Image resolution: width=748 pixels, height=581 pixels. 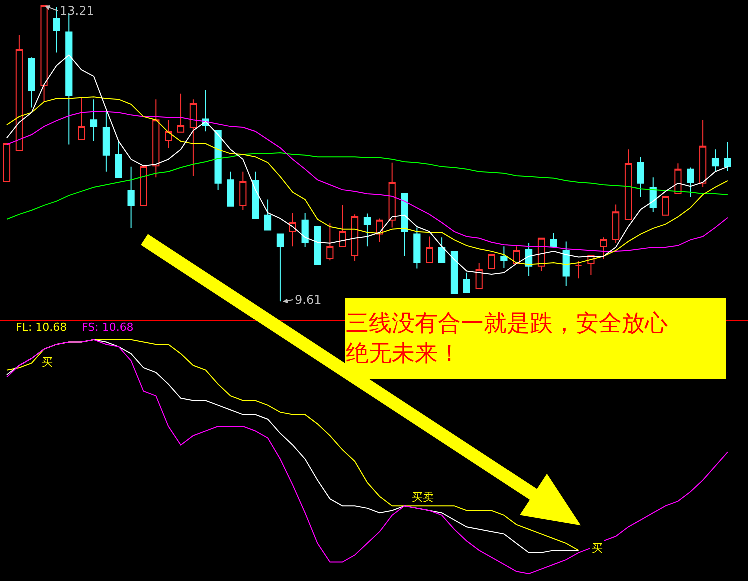 What do you see at coordinates (42, 327) in the screenshot?
I see `text: FL: 10.68` at bounding box center [42, 327].